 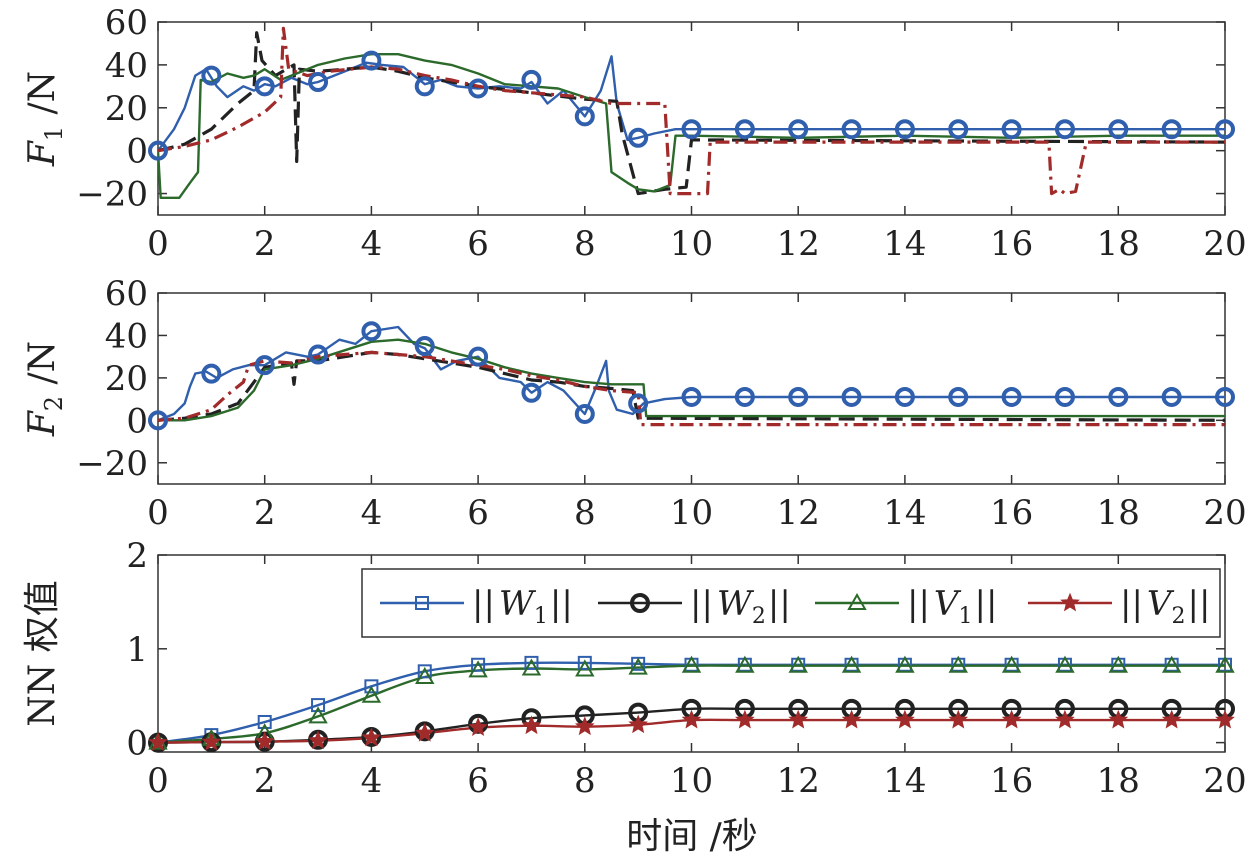 I want to click on legend-label: || V1||, so click(x=952, y=606).